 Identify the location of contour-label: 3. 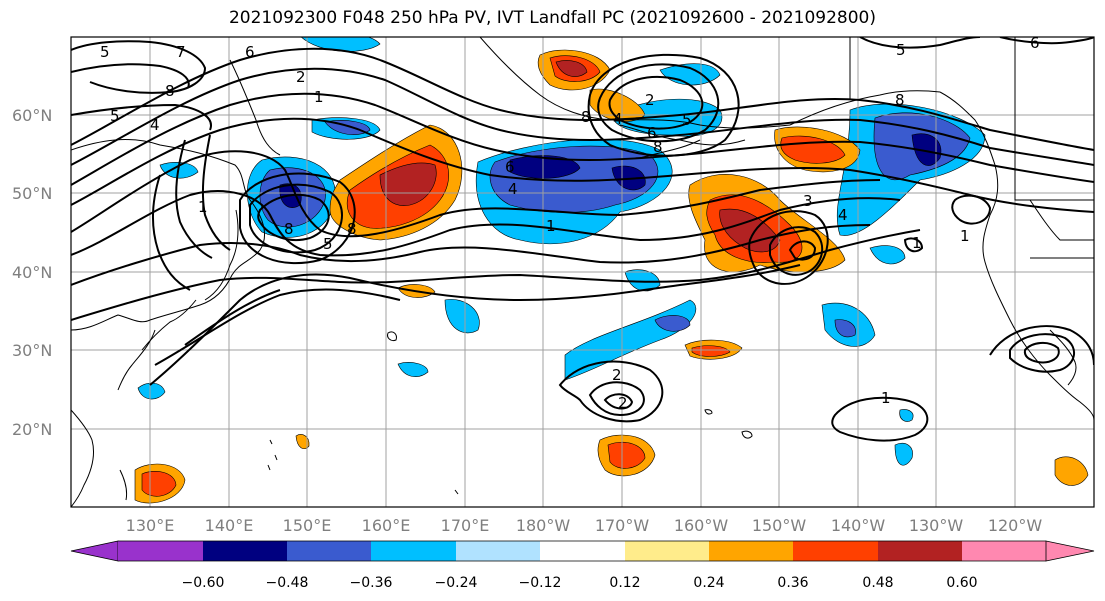
(808, 201).